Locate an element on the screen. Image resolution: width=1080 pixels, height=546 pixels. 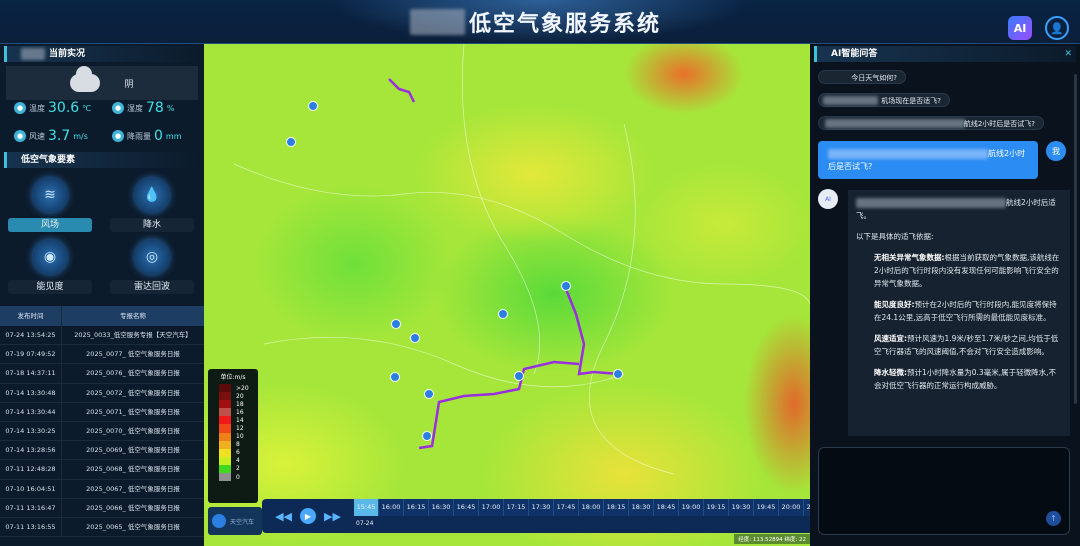
table-row: 07-14 13:28:56 2025_0069_ 低空气象服务日报 is located at coordinates (102, 451).